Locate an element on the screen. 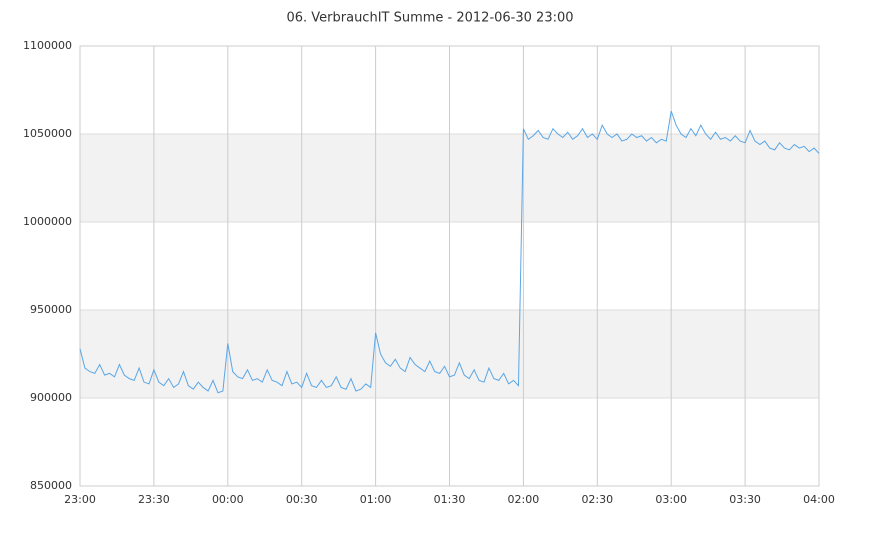 Image resolution: width=884 pixels, height=544 pixels. x-tick-label: 02:30 is located at coordinates (597, 499).